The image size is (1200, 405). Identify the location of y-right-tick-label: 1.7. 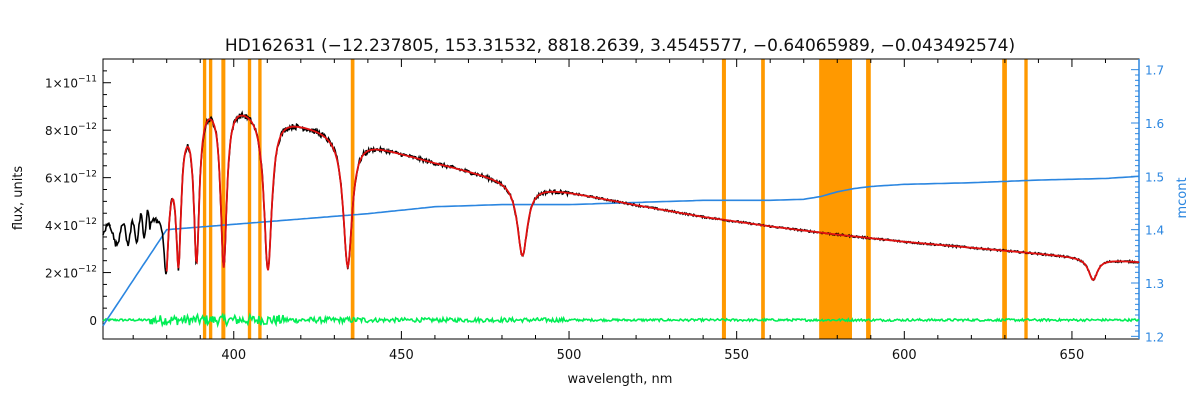
(1154, 71).